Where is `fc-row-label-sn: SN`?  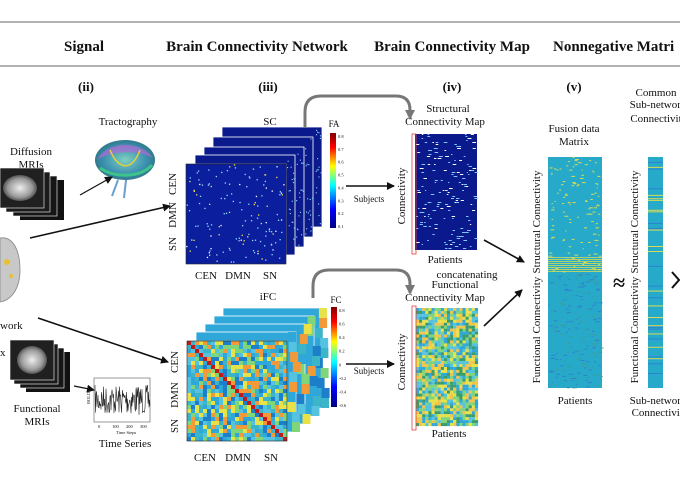 fc-row-label-sn: SN is located at coordinates (175, 426).